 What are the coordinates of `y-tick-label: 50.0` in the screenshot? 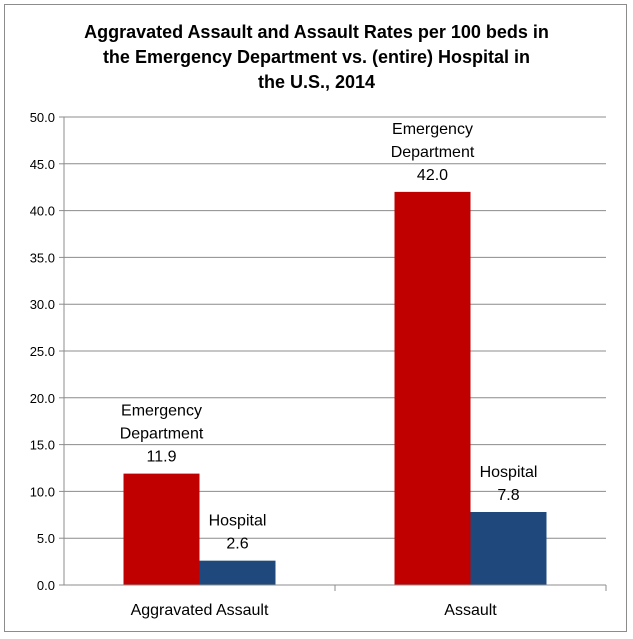 It's located at (42, 117).